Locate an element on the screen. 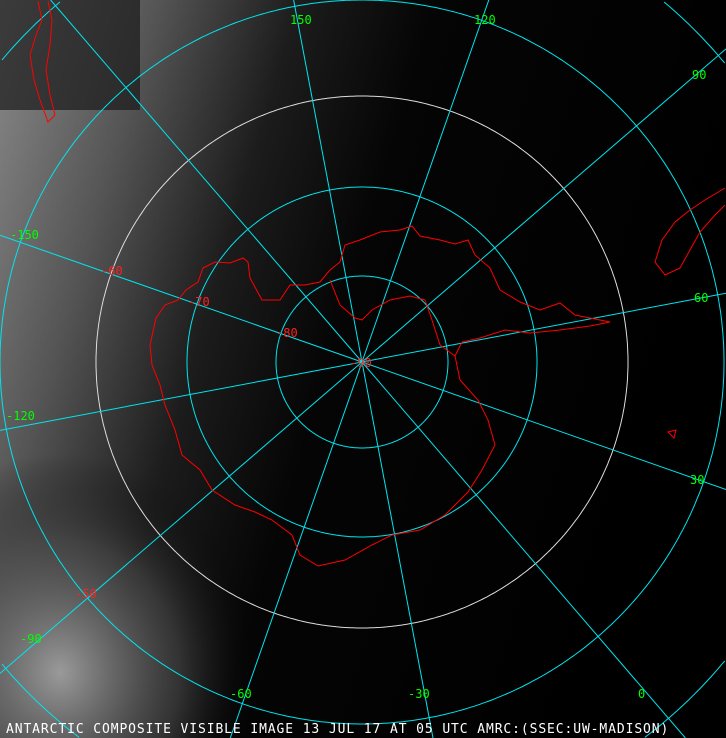 The width and height of the screenshot is (726, 738). latitude-circle is located at coordinates (362, 362).